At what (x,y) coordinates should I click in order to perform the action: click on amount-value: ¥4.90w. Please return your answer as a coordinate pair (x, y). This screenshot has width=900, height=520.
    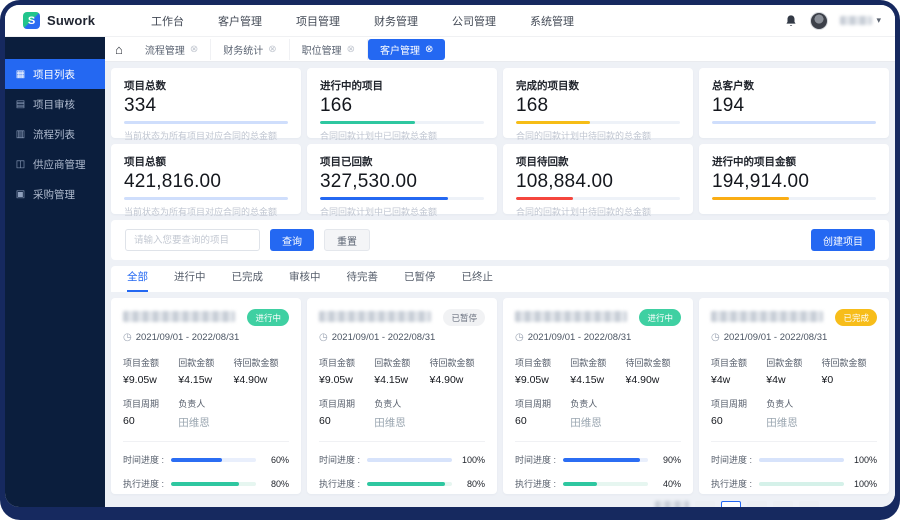
    Looking at the image, I should click on (446, 380).